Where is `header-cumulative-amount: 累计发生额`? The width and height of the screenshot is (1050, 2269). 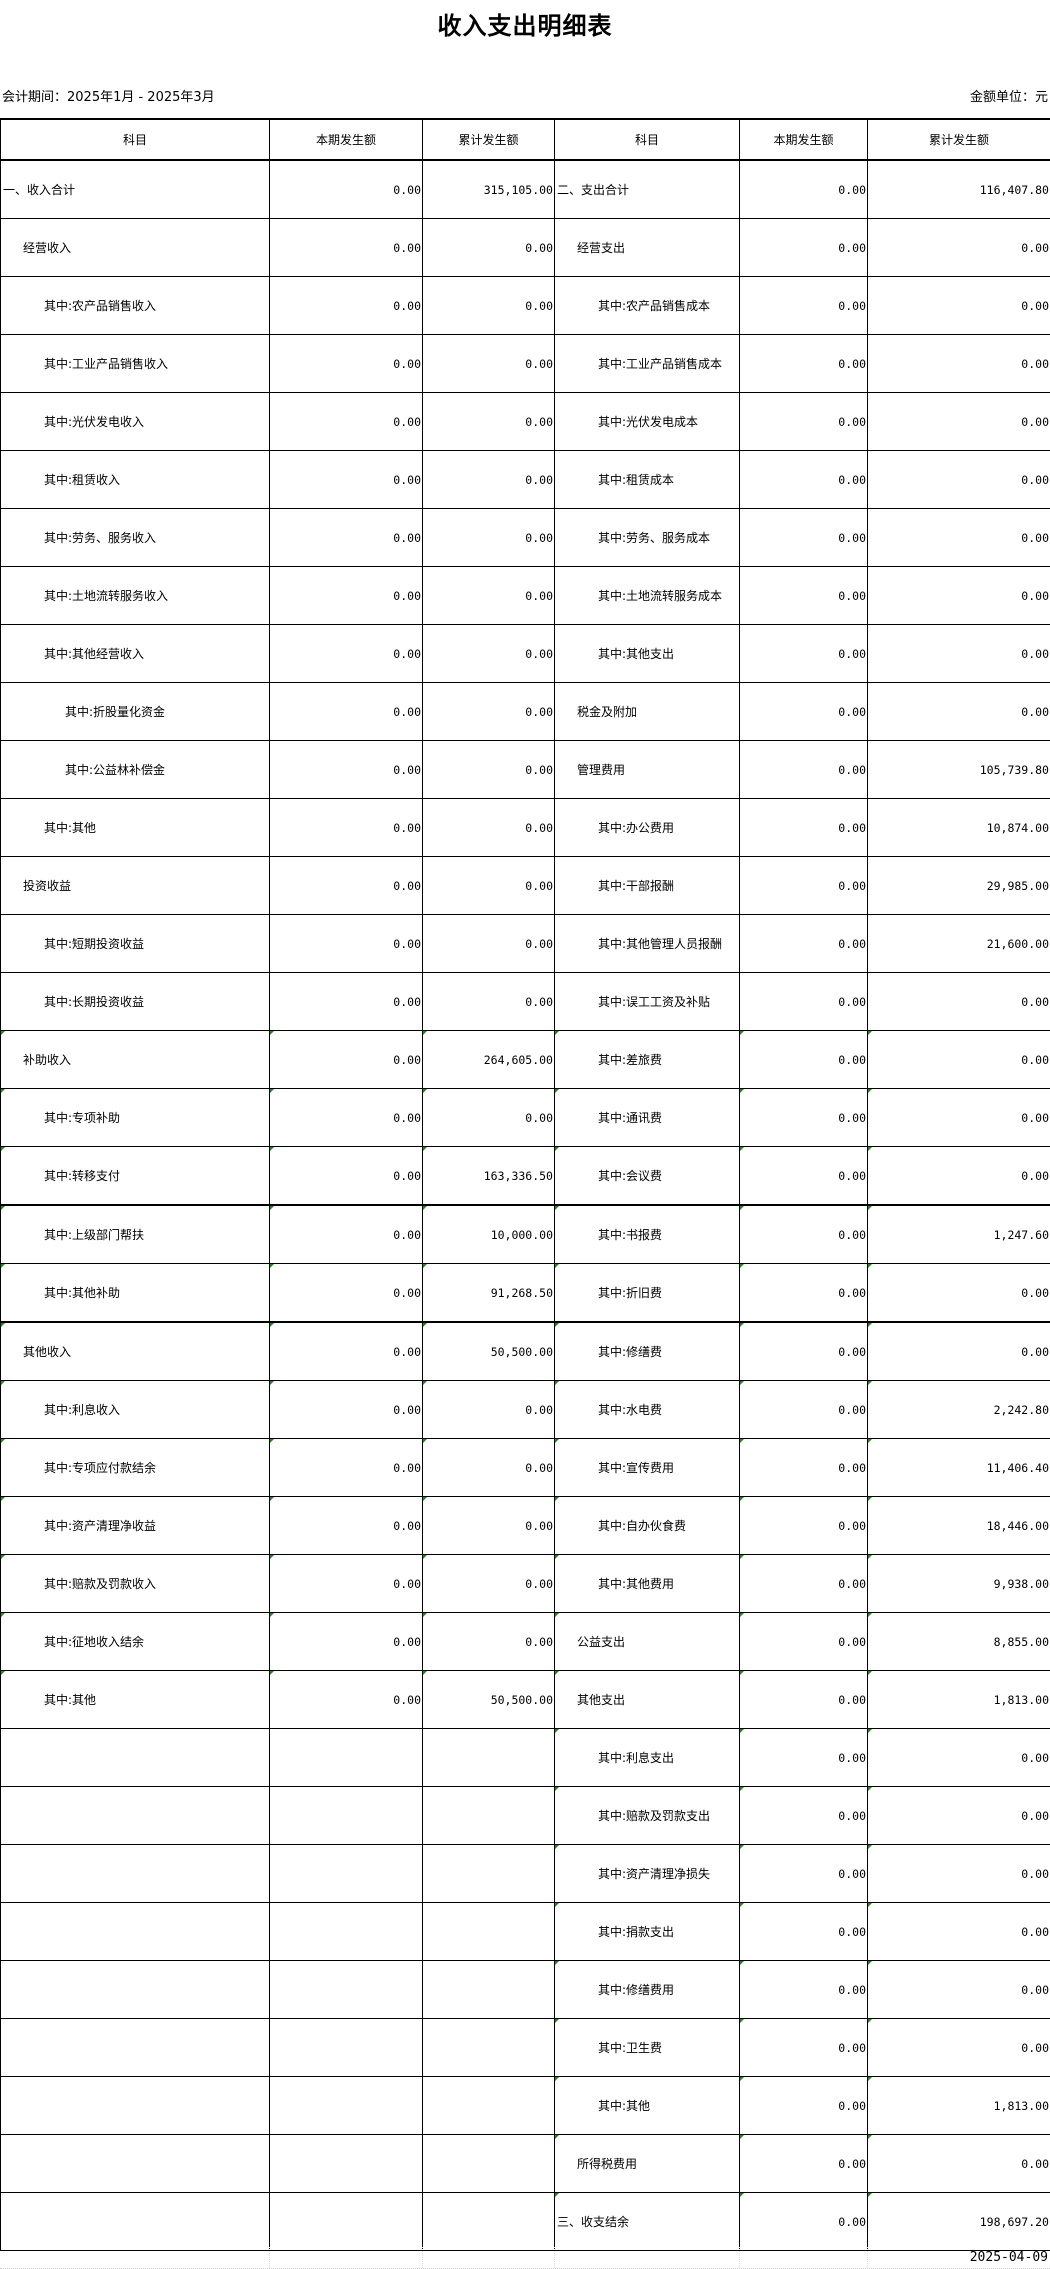 header-cumulative-amount: 累计发生额 is located at coordinates (488, 139).